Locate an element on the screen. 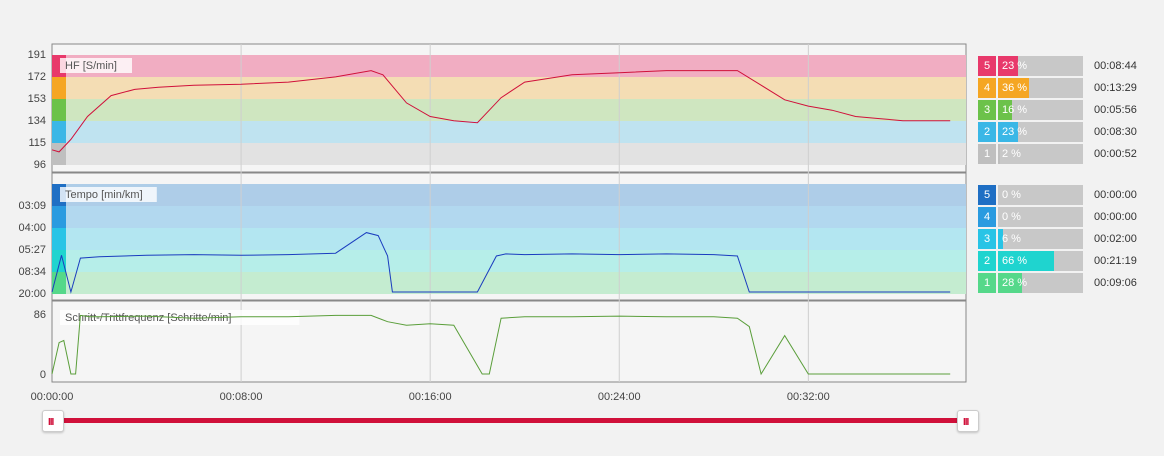 The width and height of the screenshot is (1164, 456). hf-tick-label: 191 is located at coordinates (37, 55).